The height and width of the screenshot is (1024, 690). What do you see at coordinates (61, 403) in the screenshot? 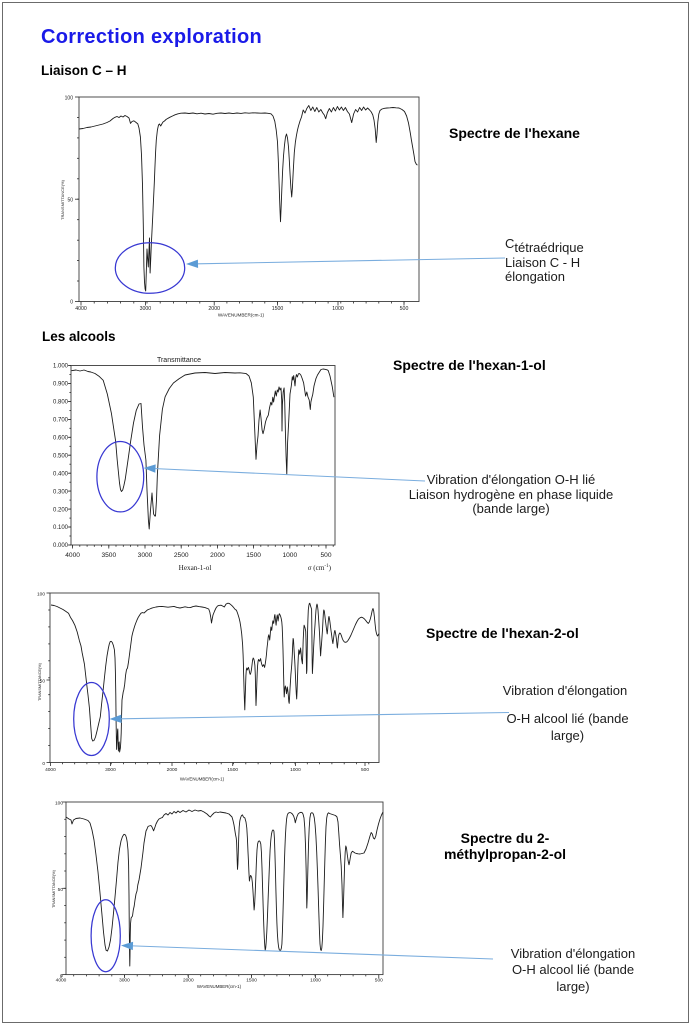
I see `svg-text: 0.800` at bounding box center [61, 403].